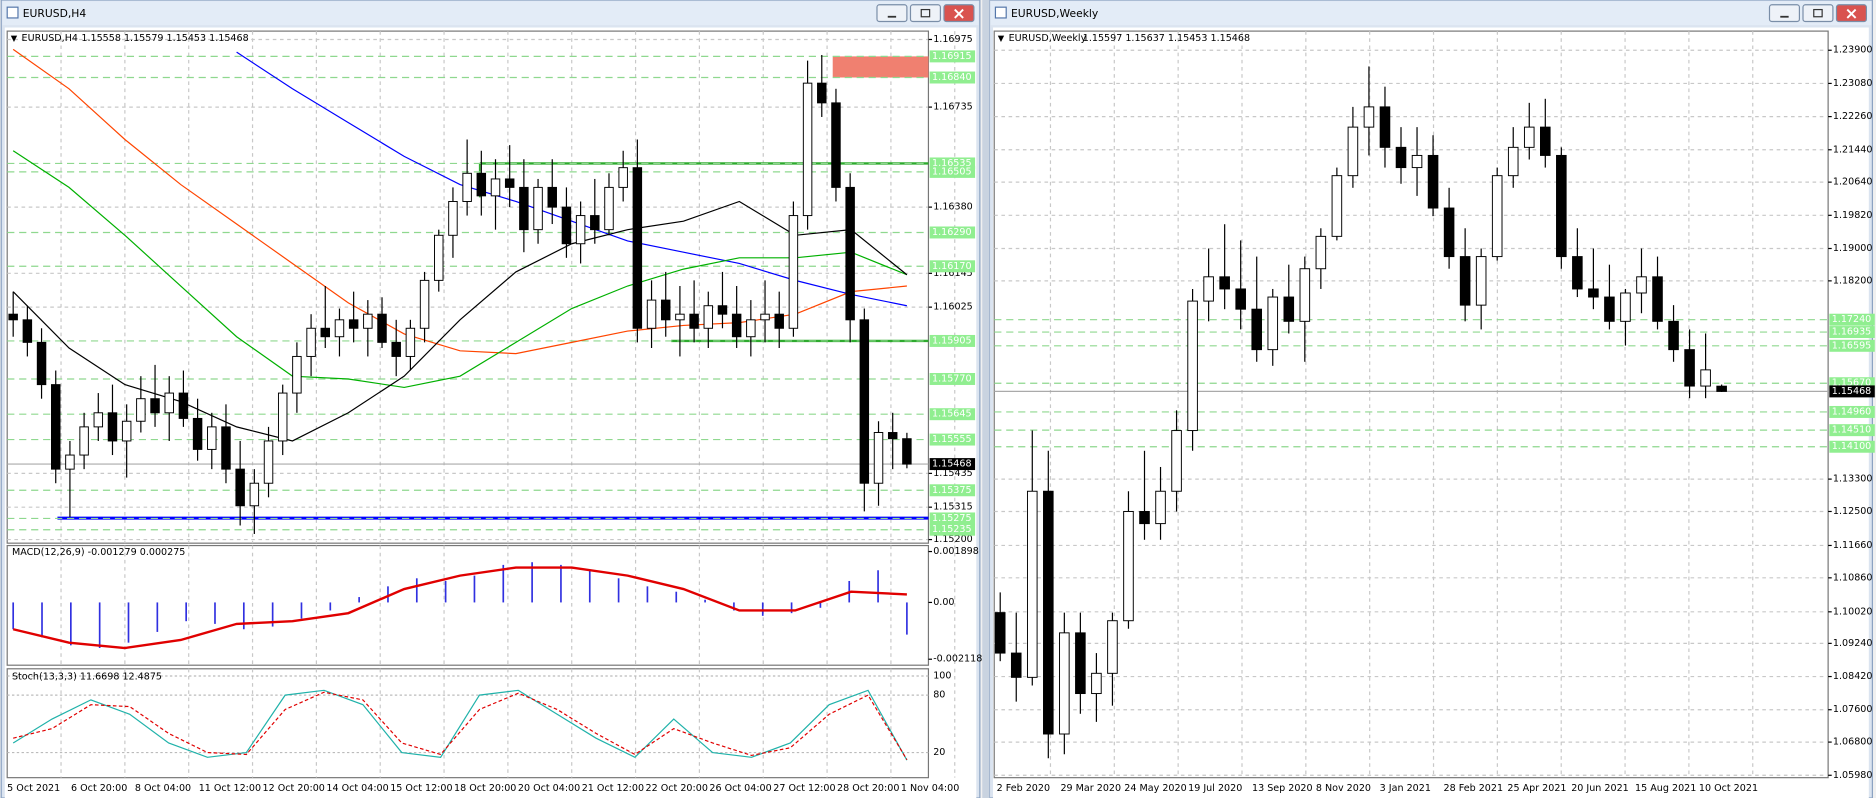 This screenshot has width=1876, height=798. Describe the element at coordinates (953, 539) in the screenshot. I see `price-label: 1.15200` at that location.